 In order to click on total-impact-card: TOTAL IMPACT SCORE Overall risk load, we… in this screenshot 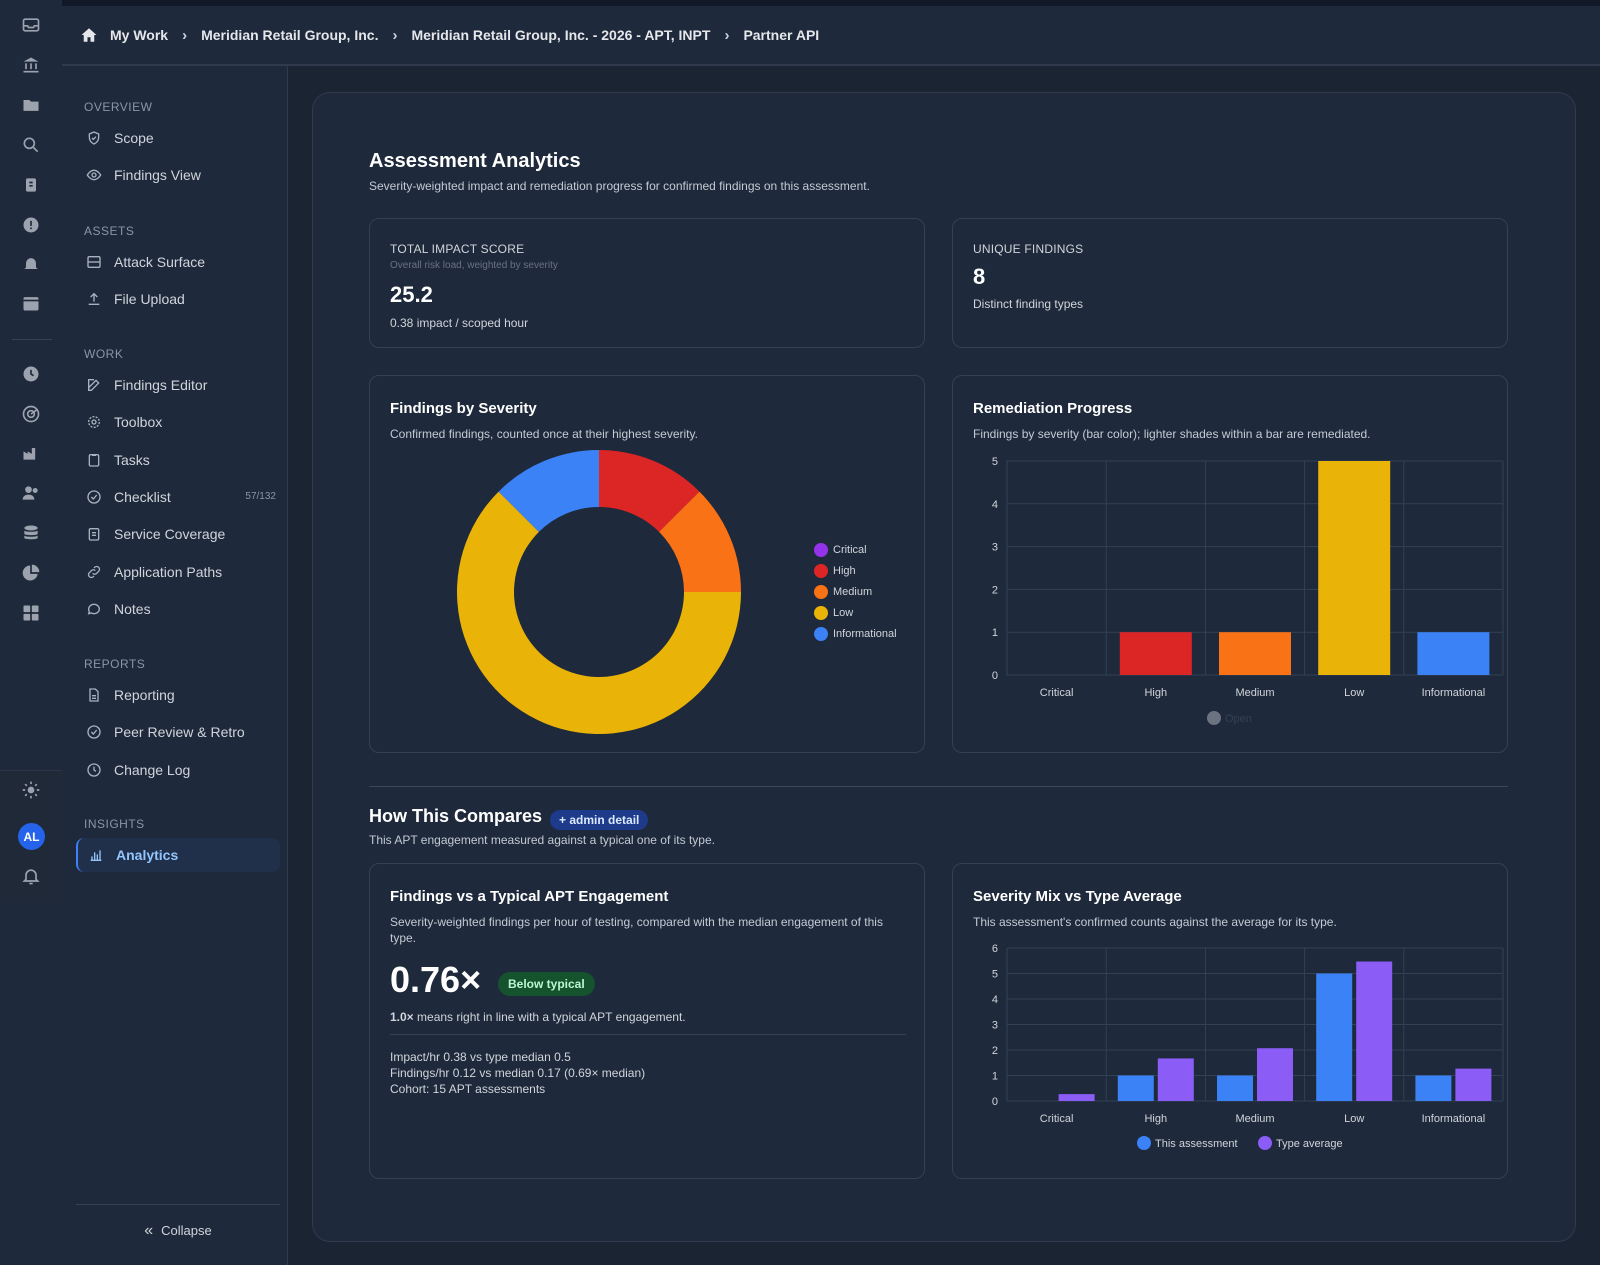, I will do `click(647, 283)`.